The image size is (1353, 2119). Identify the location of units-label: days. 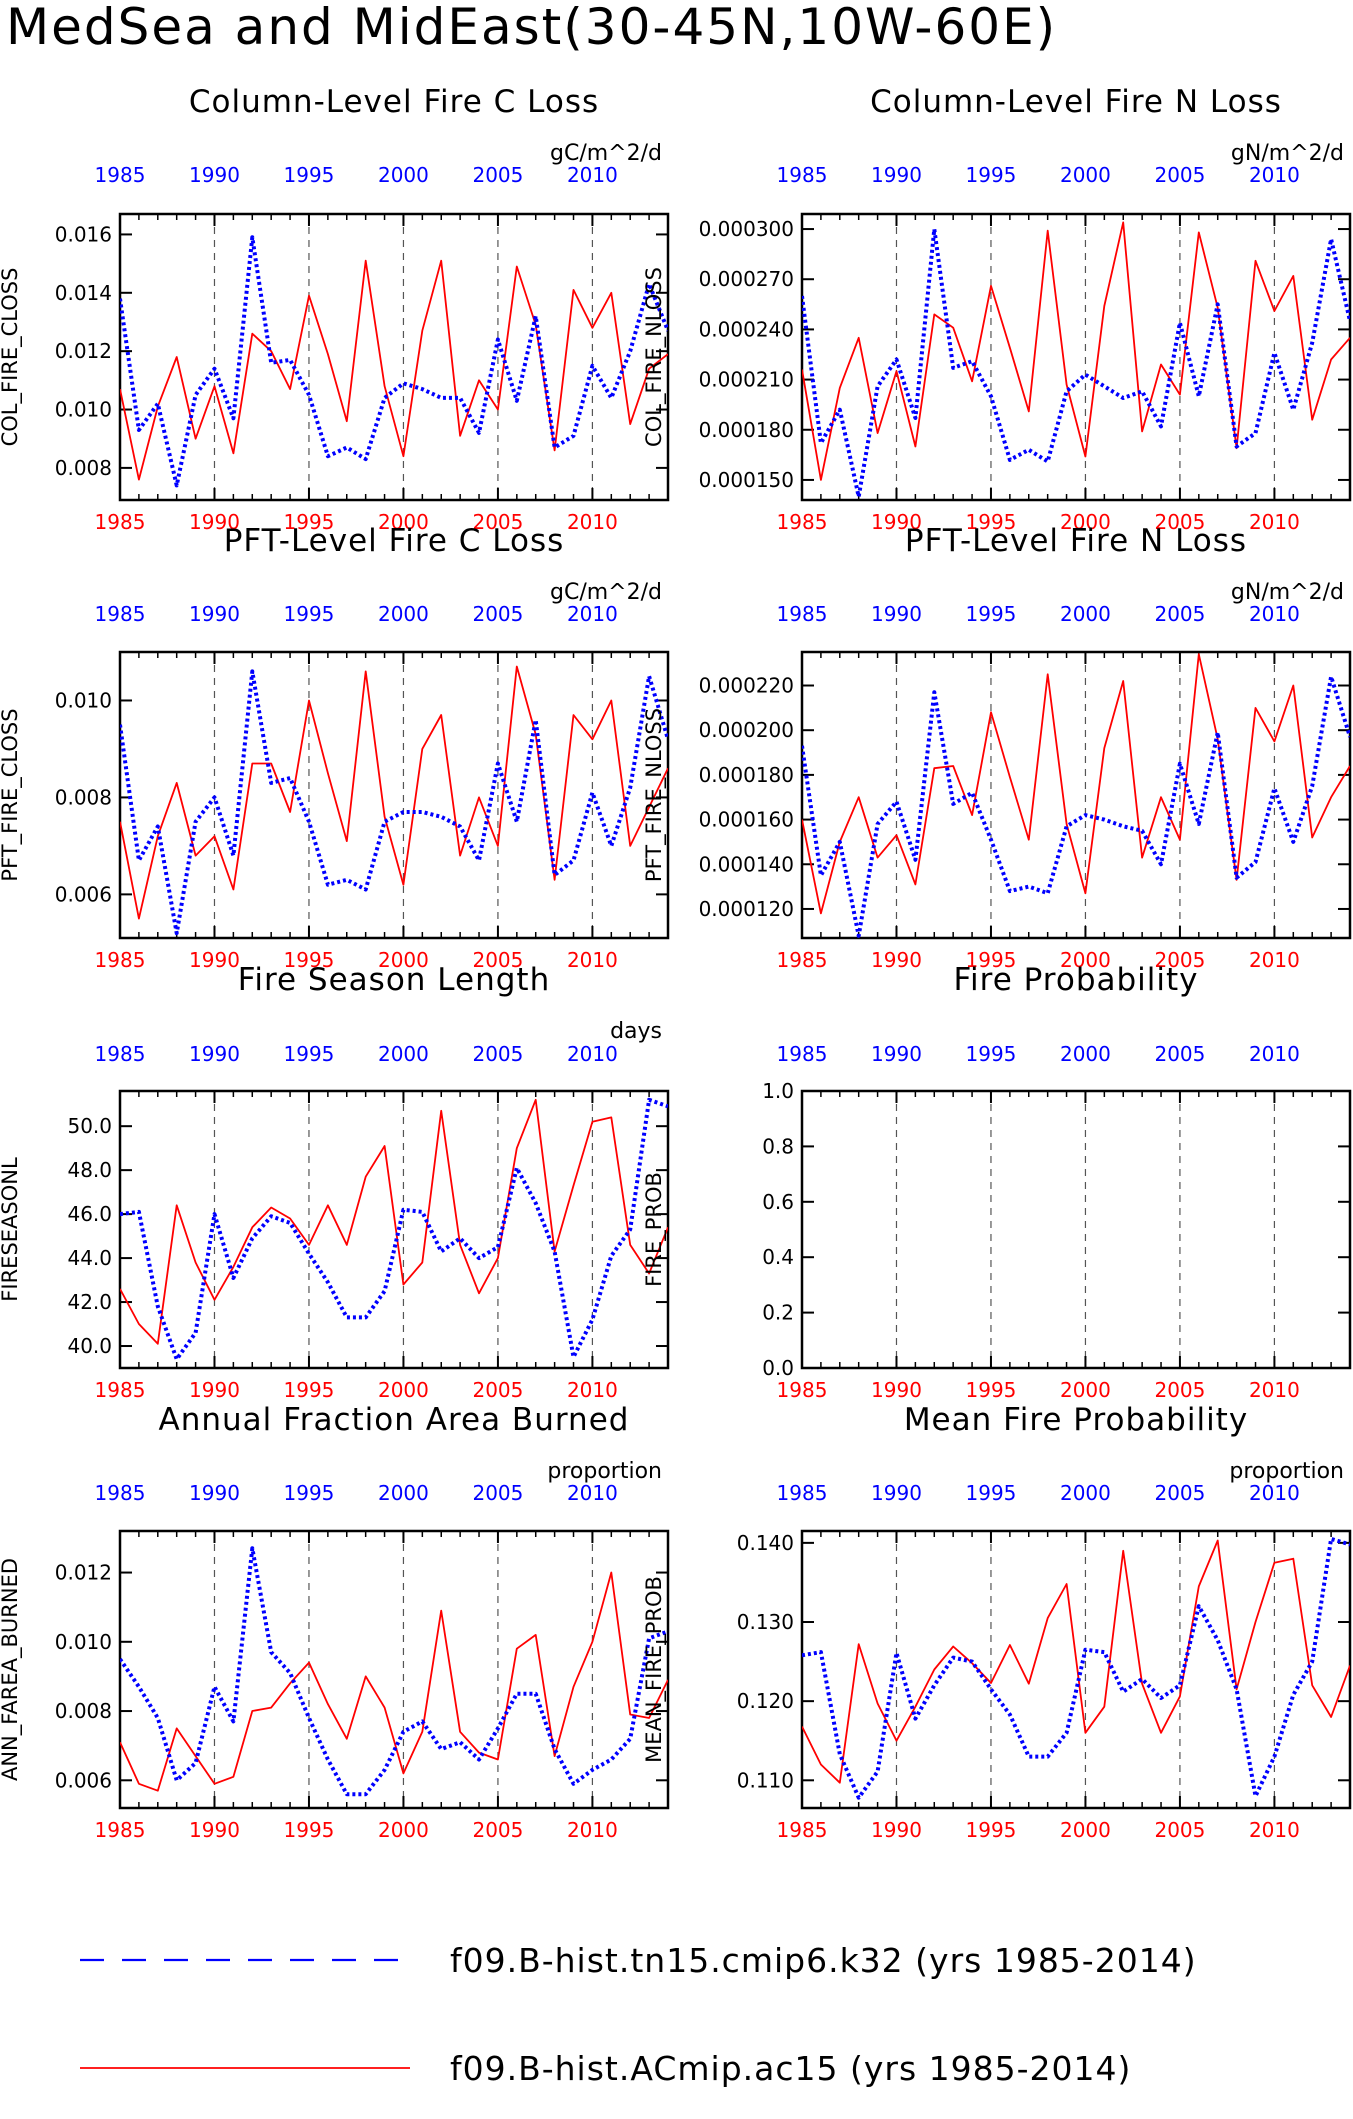
(636, 1031).